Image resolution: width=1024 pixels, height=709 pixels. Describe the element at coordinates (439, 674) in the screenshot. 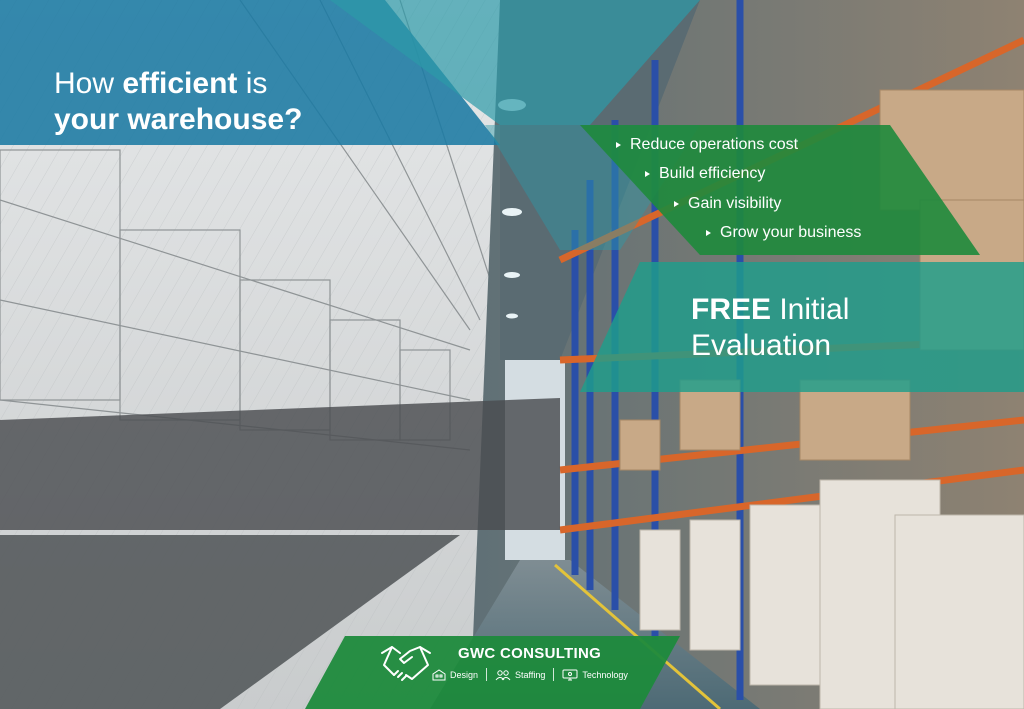

I see `building-icon` at that location.